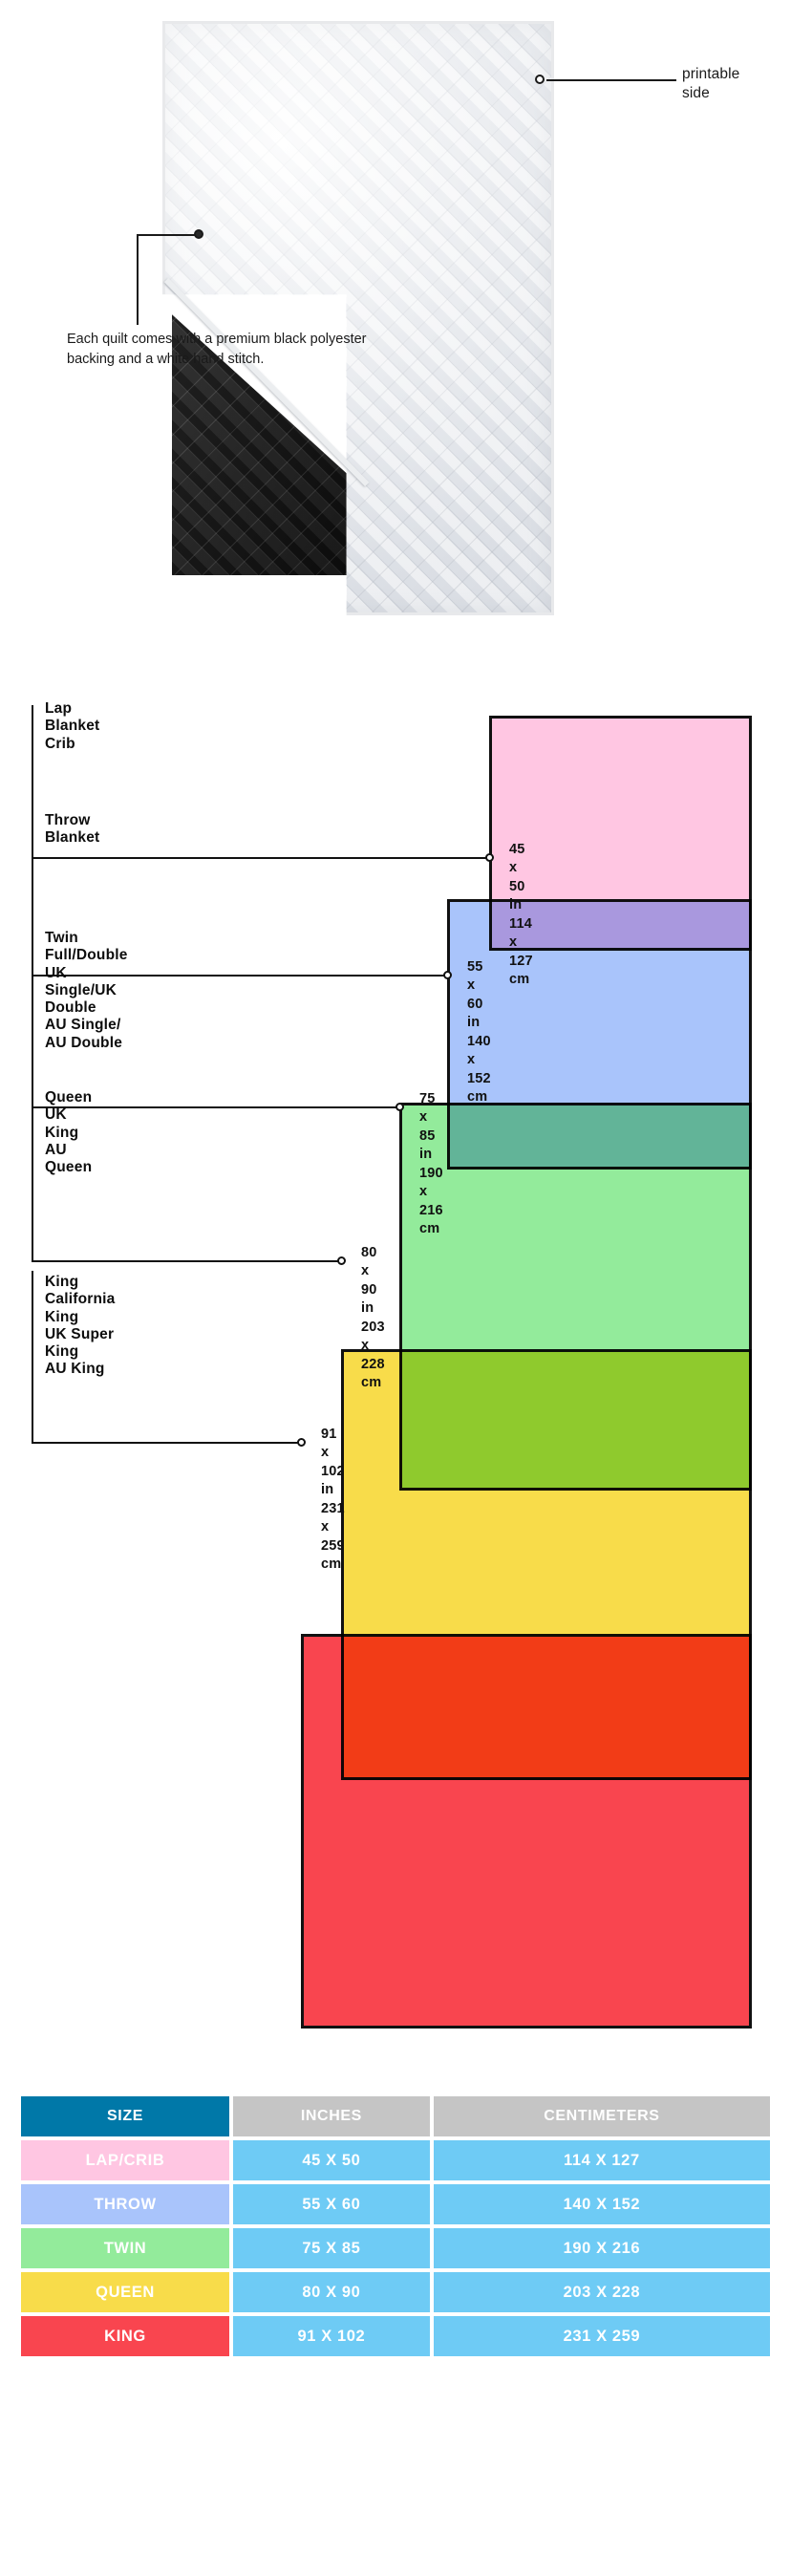 This screenshot has width=791, height=2576. What do you see at coordinates (526, 1831) in the screenshot?
I see `size-rect-king` at bounding box center [526, 1831].